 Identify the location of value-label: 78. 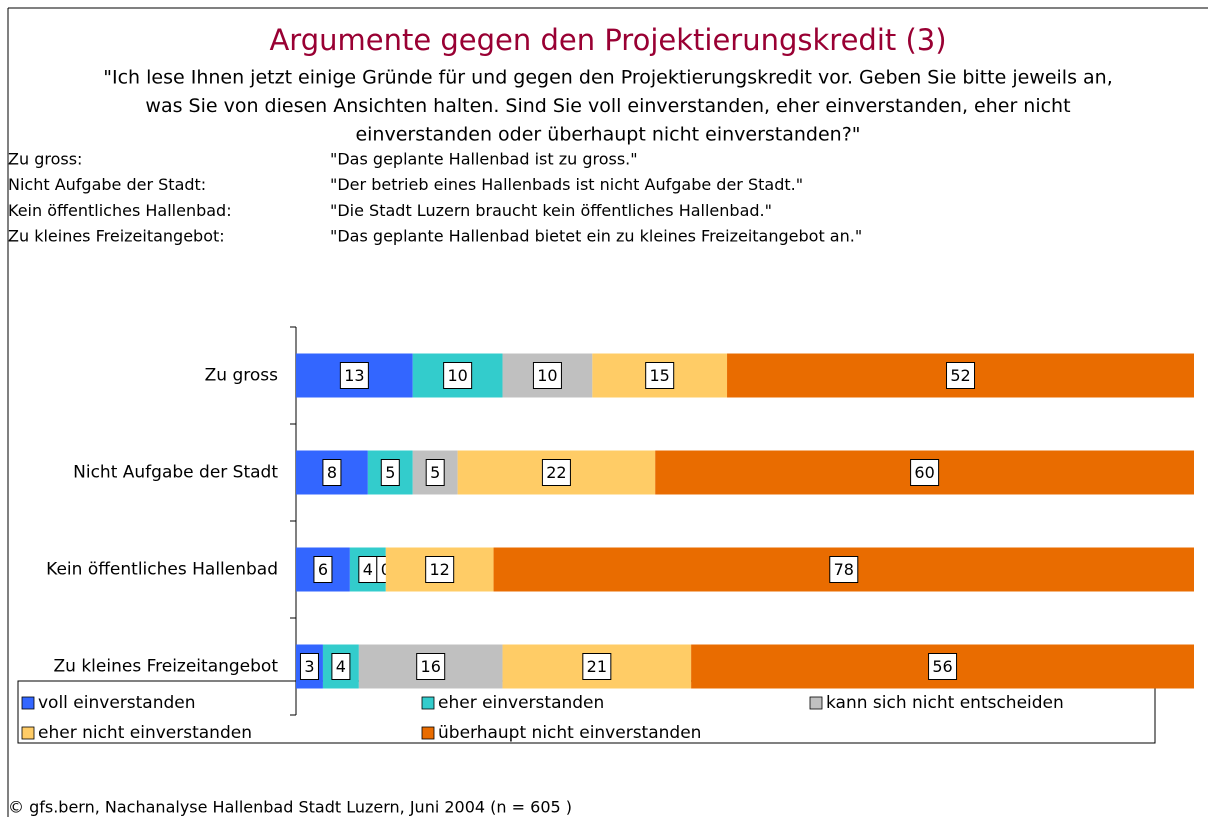
(844, 569).